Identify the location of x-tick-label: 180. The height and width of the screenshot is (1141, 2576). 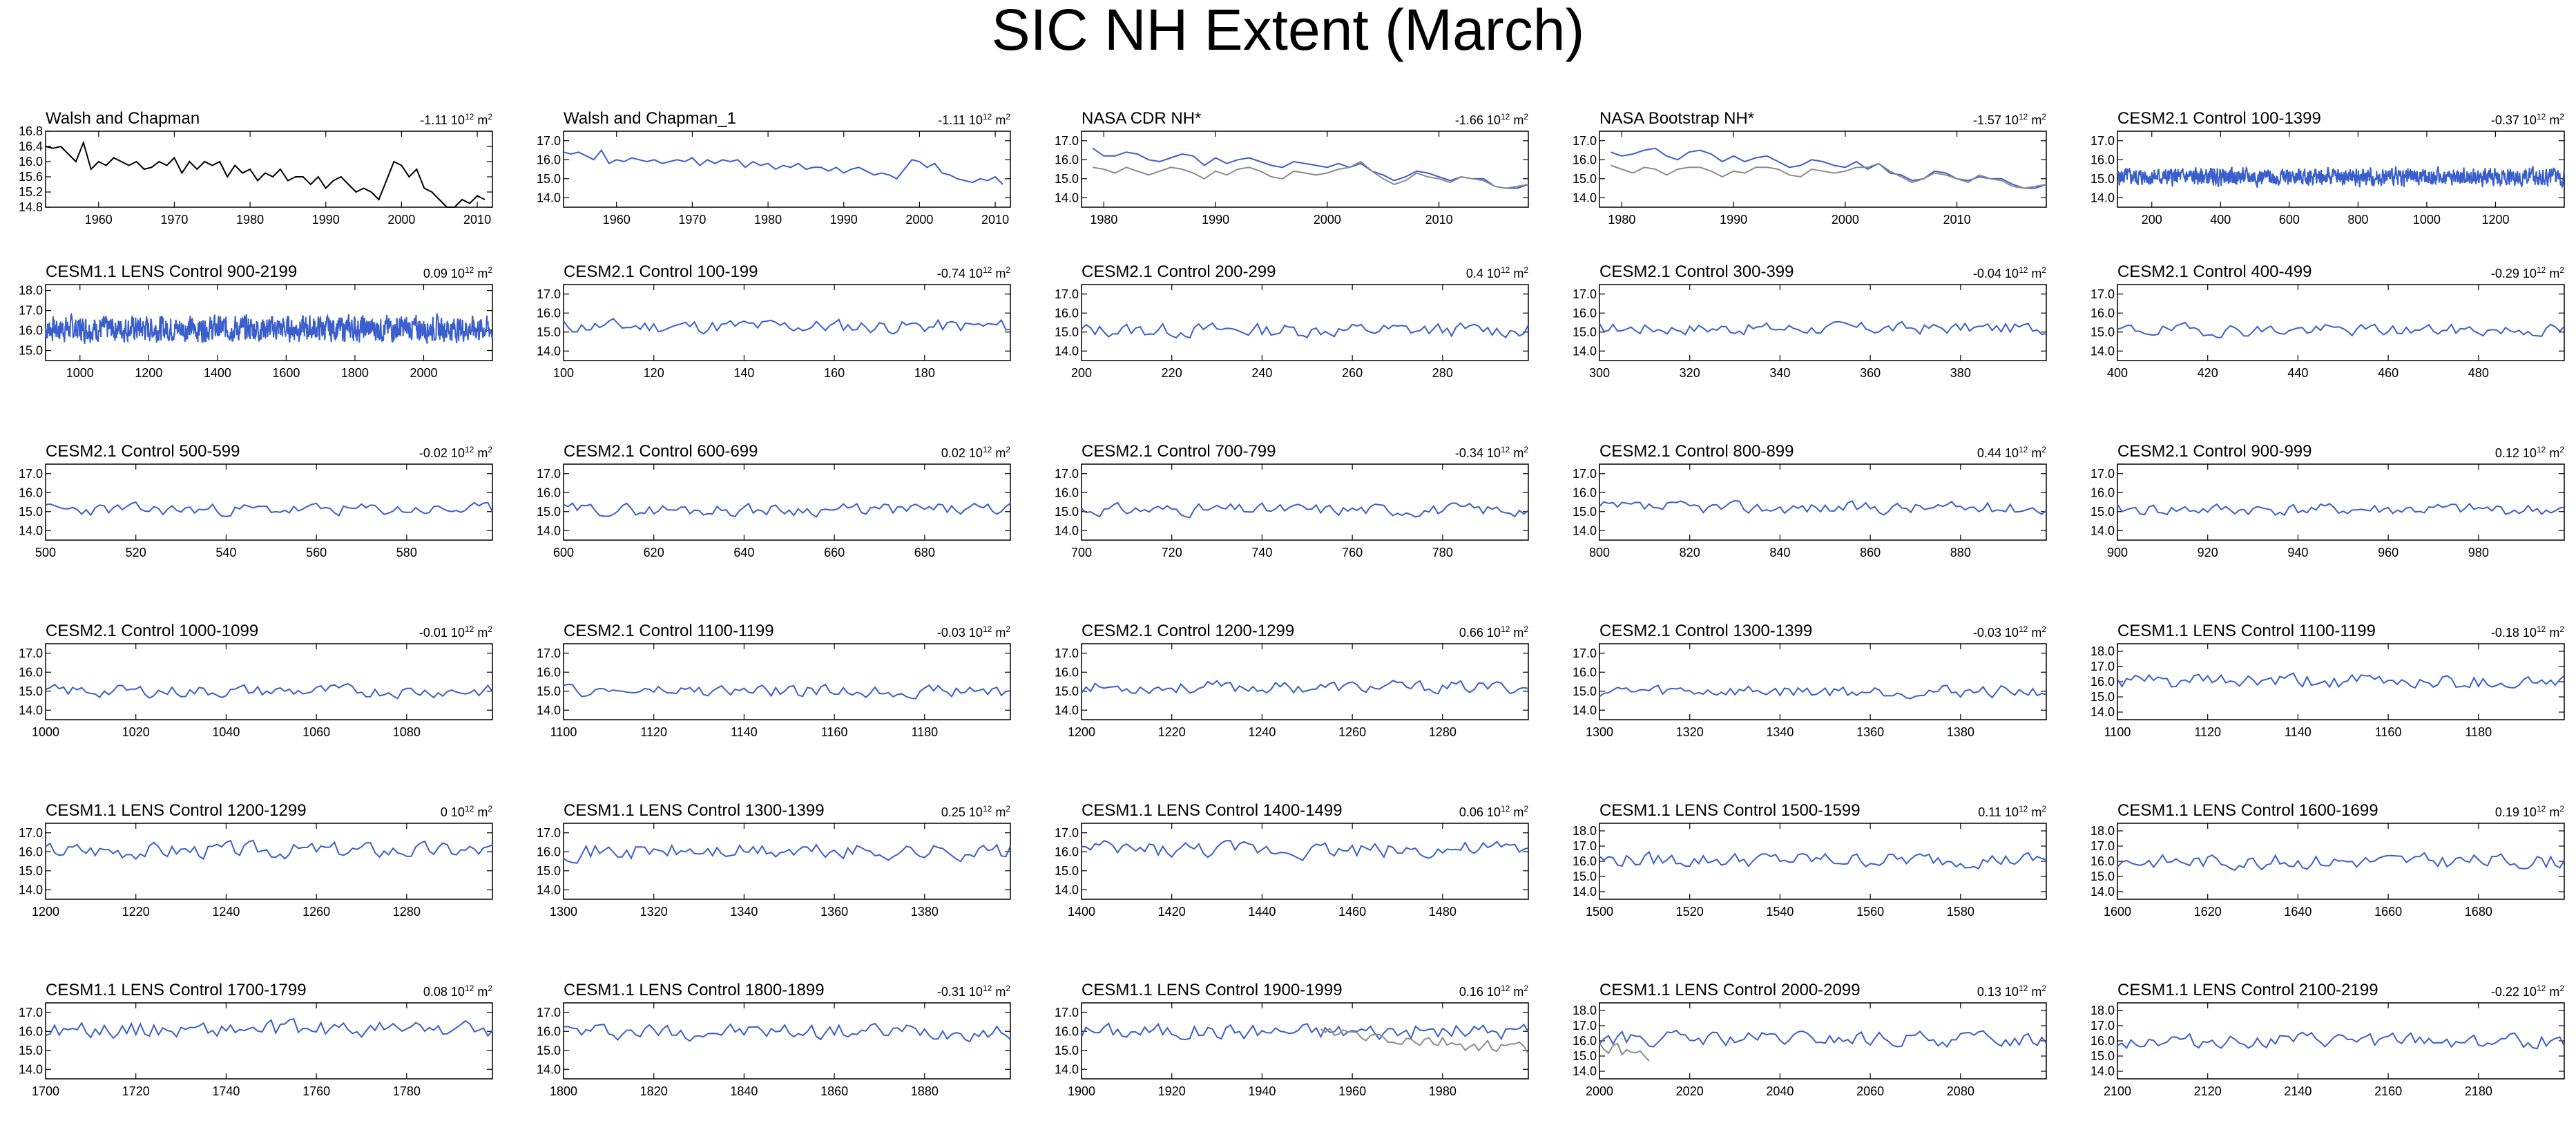
(924, 373).